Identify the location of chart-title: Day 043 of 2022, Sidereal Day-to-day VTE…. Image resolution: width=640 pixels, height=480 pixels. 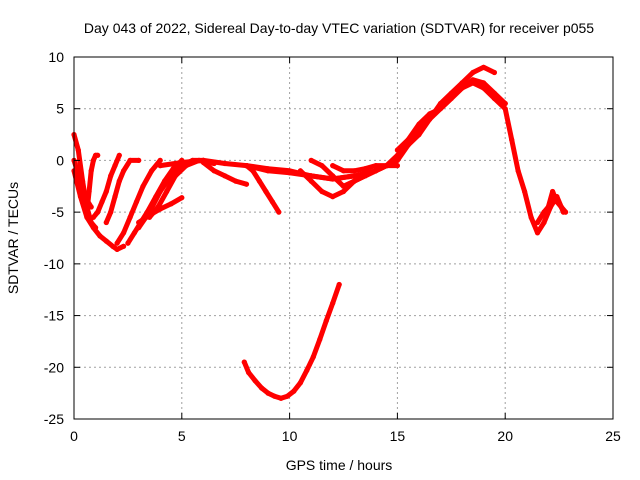
(339, 28).